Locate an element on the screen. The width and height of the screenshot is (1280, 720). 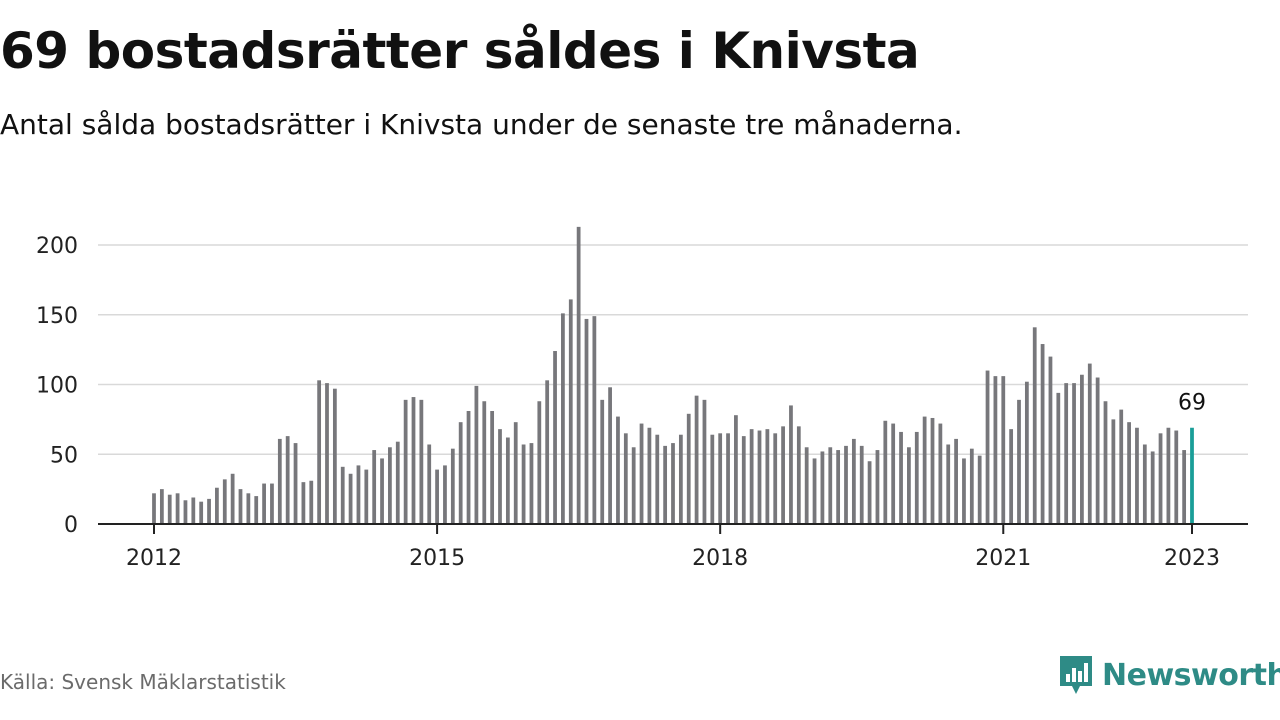
x-tick-label: 2021 is located at coordinates (1003, 558).